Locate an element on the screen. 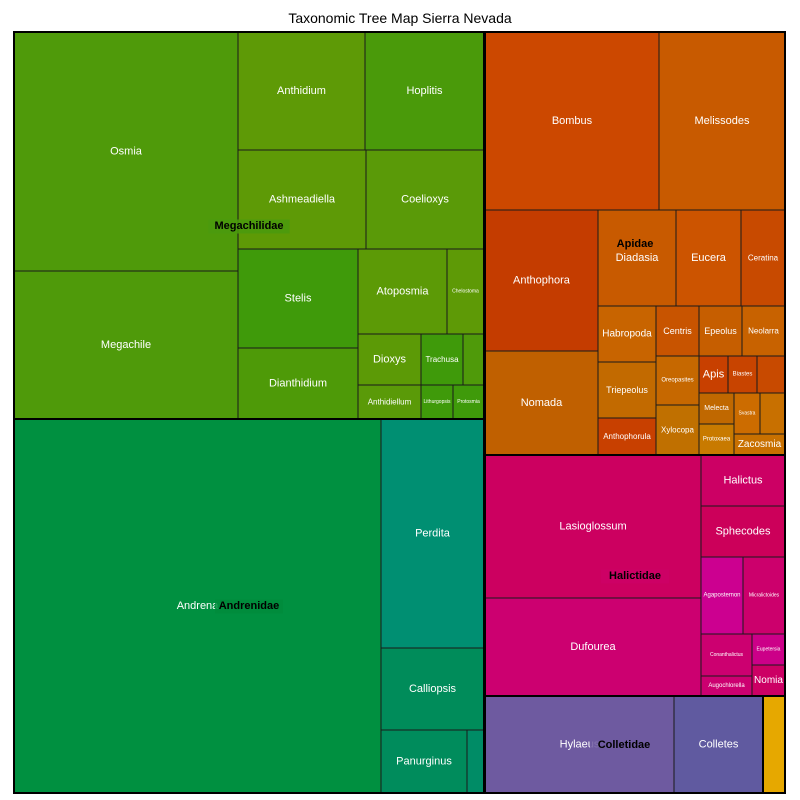 The width and height of the screenshot is (800, 800). genus-tile-stelis is located at coordinates (298, 298).